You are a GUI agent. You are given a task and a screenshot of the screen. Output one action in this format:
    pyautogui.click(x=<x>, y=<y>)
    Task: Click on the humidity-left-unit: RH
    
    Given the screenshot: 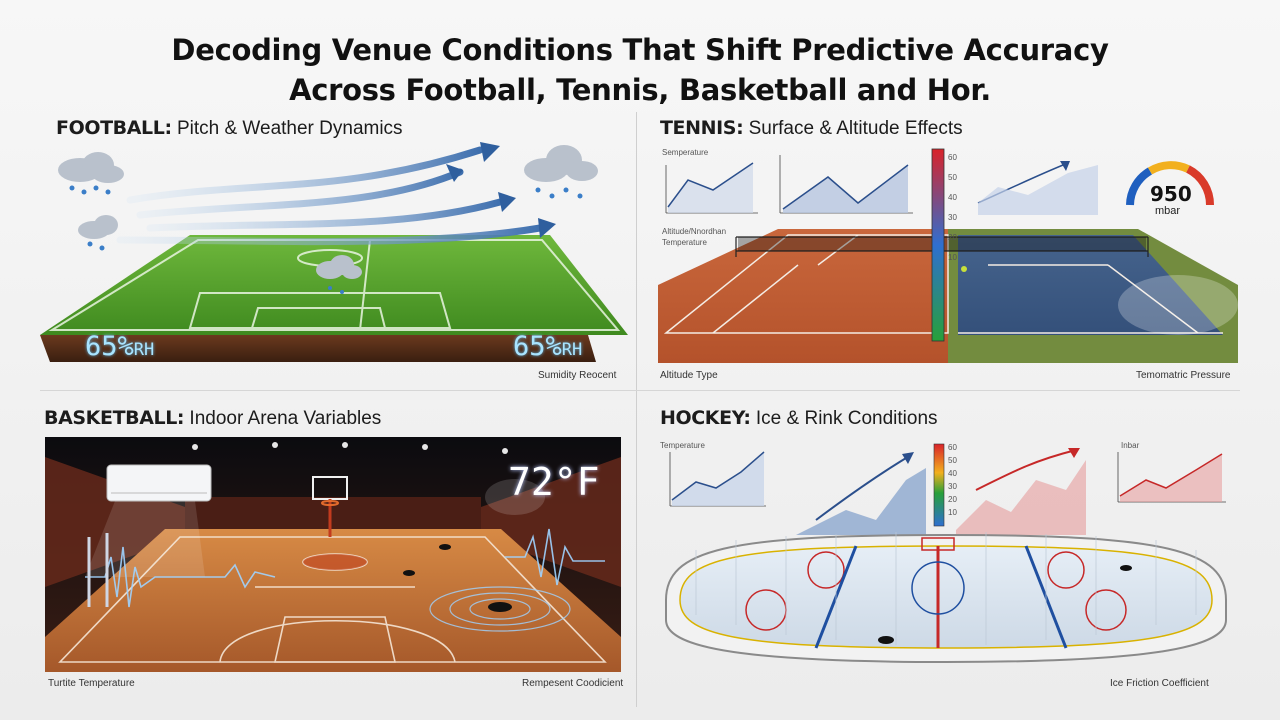 What is the action you would take?
    pyautogui.click(x=144, y=350)
    